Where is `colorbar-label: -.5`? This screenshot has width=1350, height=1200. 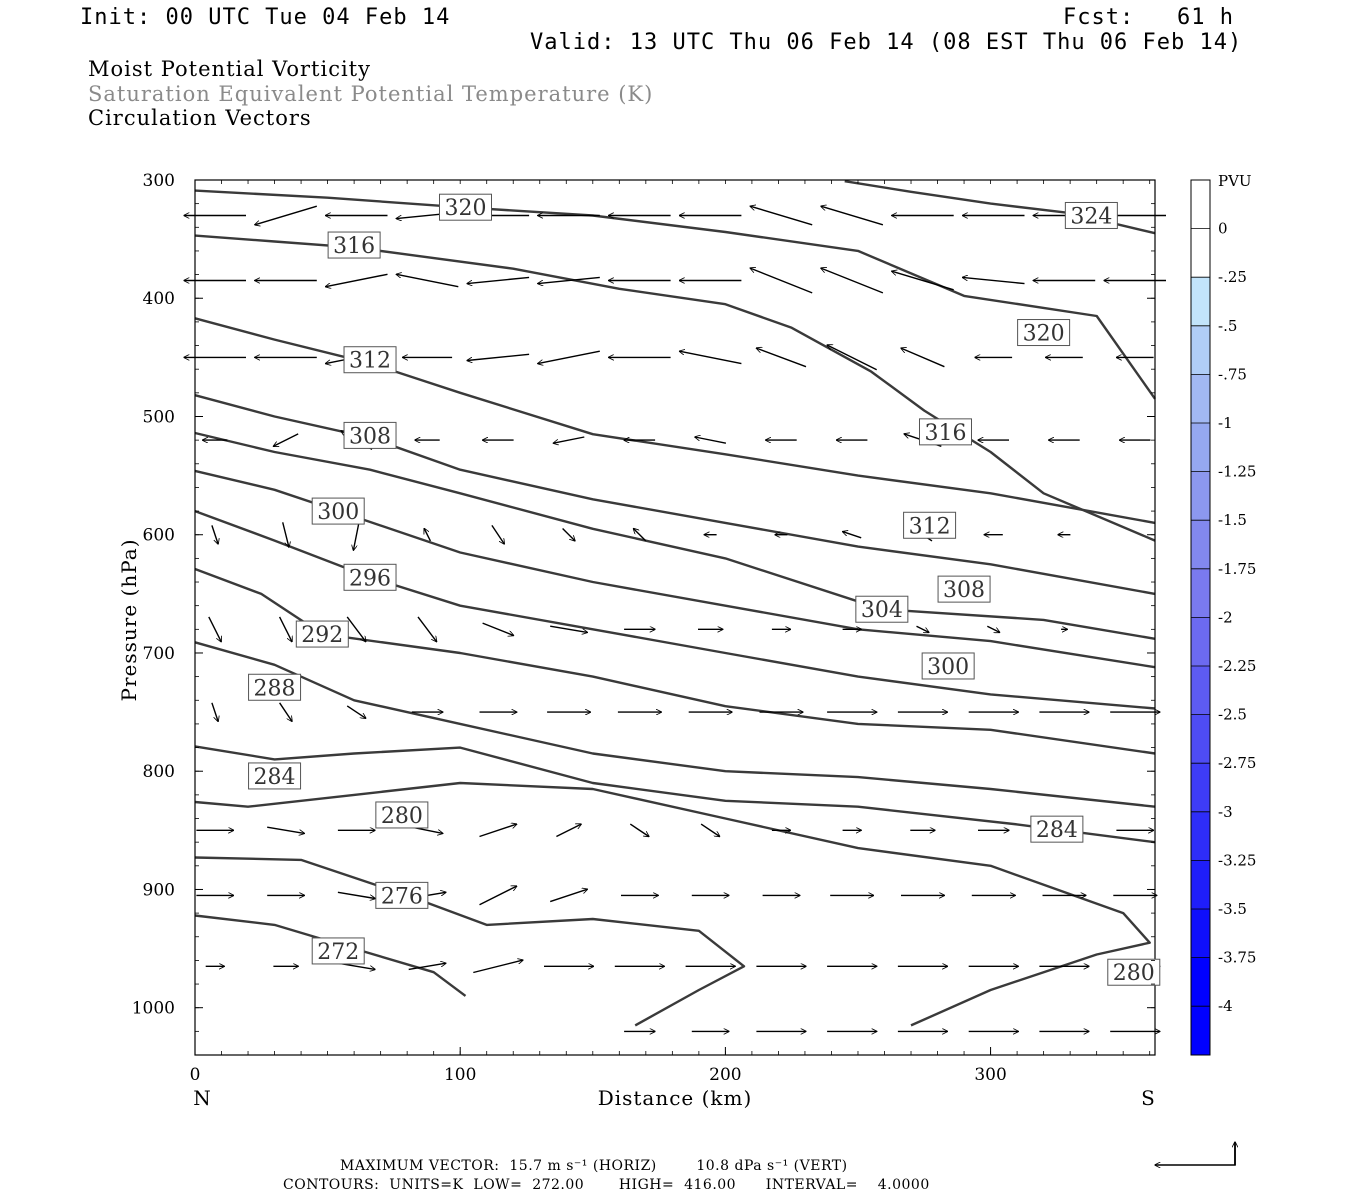 colorbar-label: -.5 is located at coordinates (1227, 326).